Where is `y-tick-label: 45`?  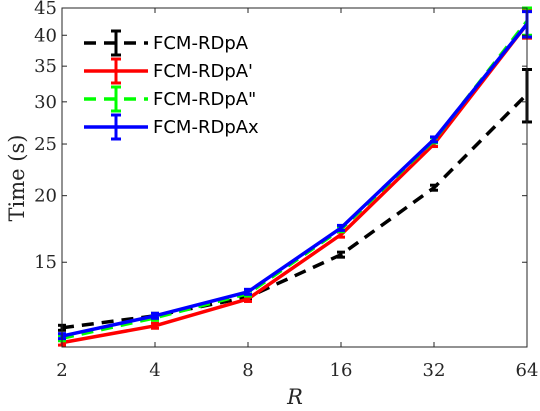
y-tick-label: 45 is located at coordinates (45, 9).